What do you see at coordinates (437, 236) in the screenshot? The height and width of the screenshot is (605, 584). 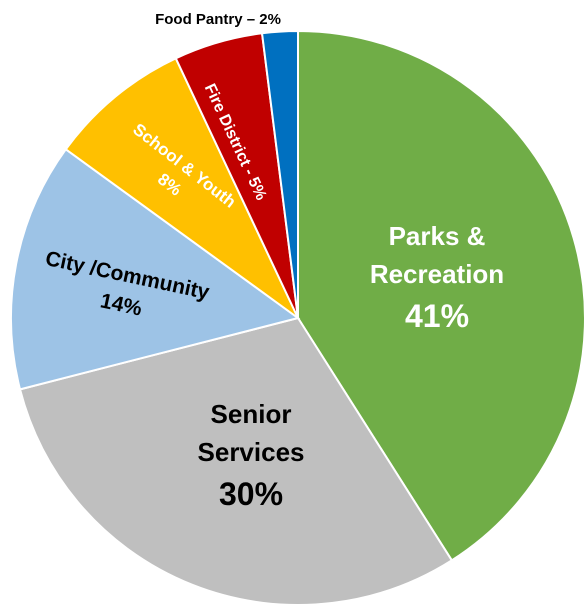 I see `slice-label-line: Parks &` at bounding box center [437, 236].